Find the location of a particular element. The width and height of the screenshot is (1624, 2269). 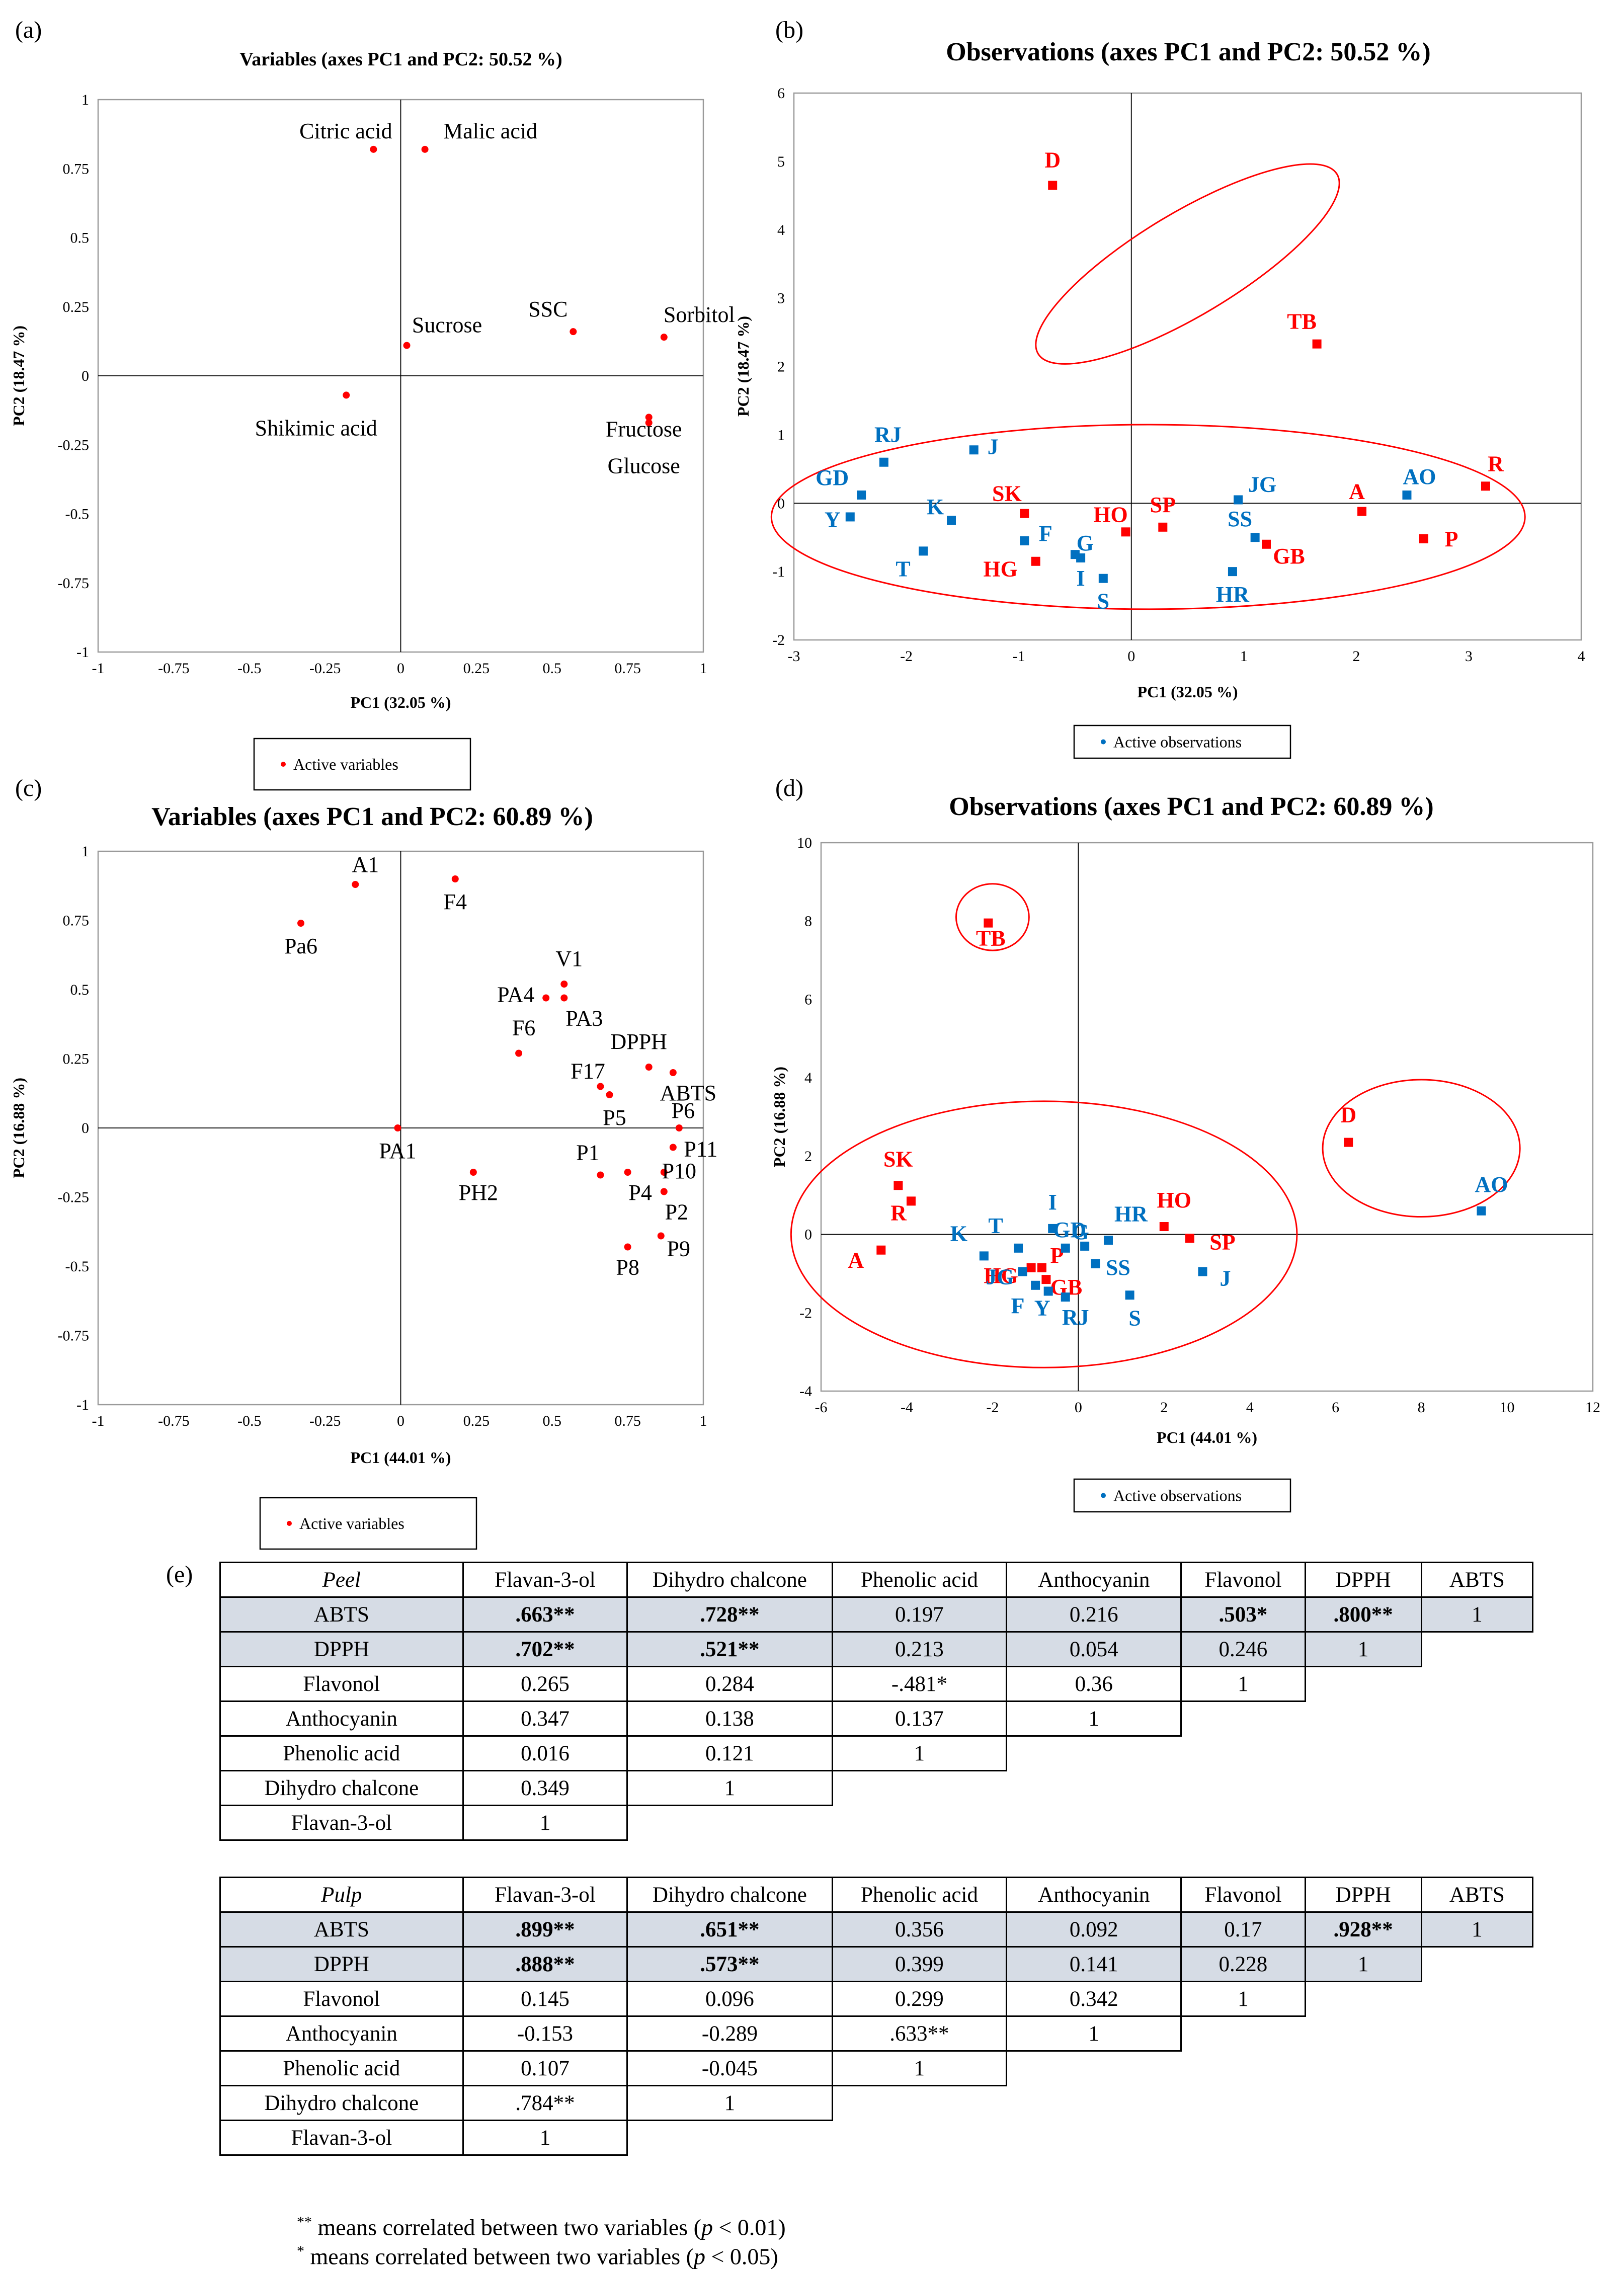

x-tick-label: -6 is located at coordinates (821, 1407).